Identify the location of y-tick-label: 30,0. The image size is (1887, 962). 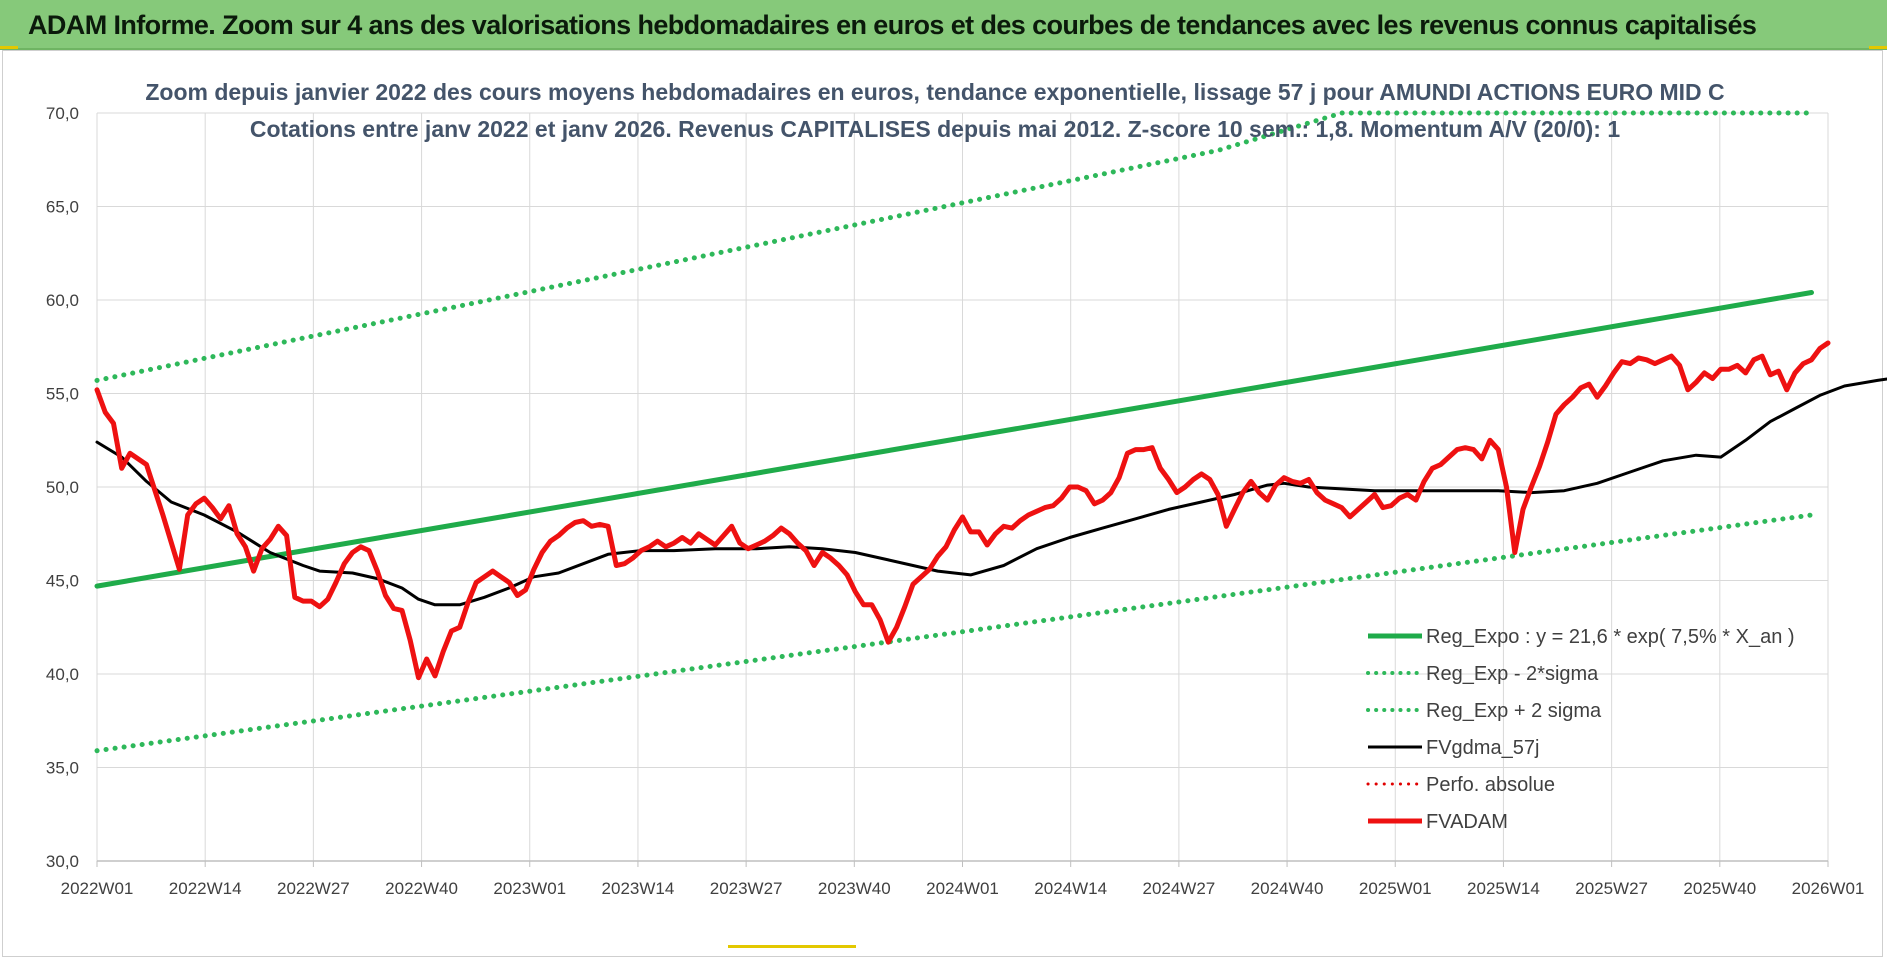
(62, 861).